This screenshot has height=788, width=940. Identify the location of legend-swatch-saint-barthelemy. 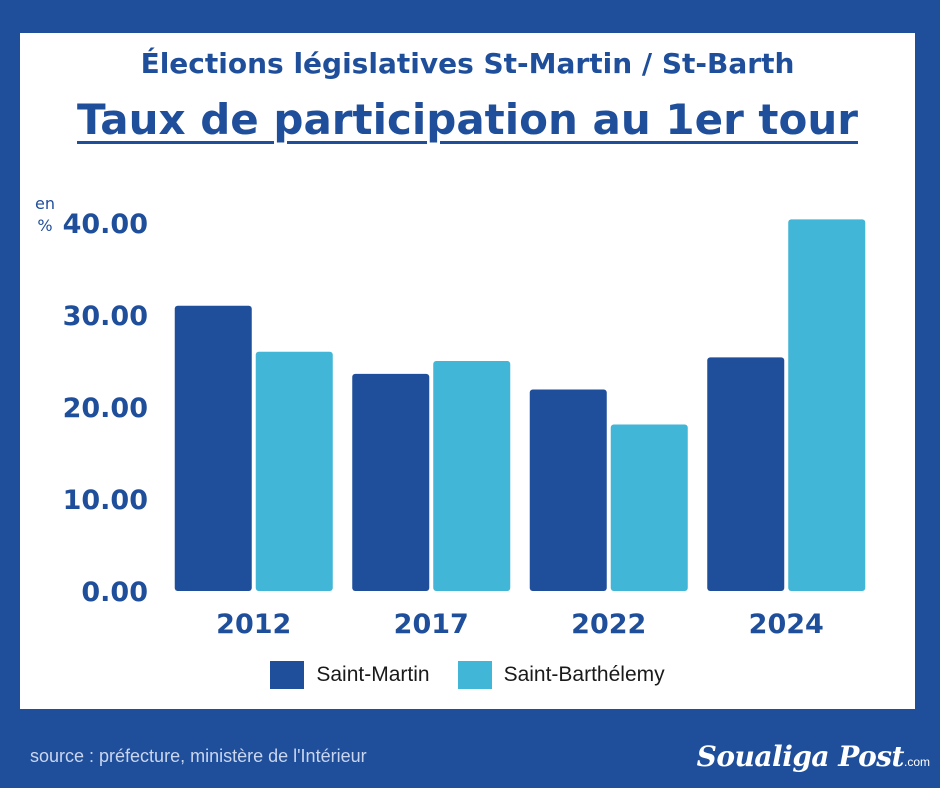
(474, 675).